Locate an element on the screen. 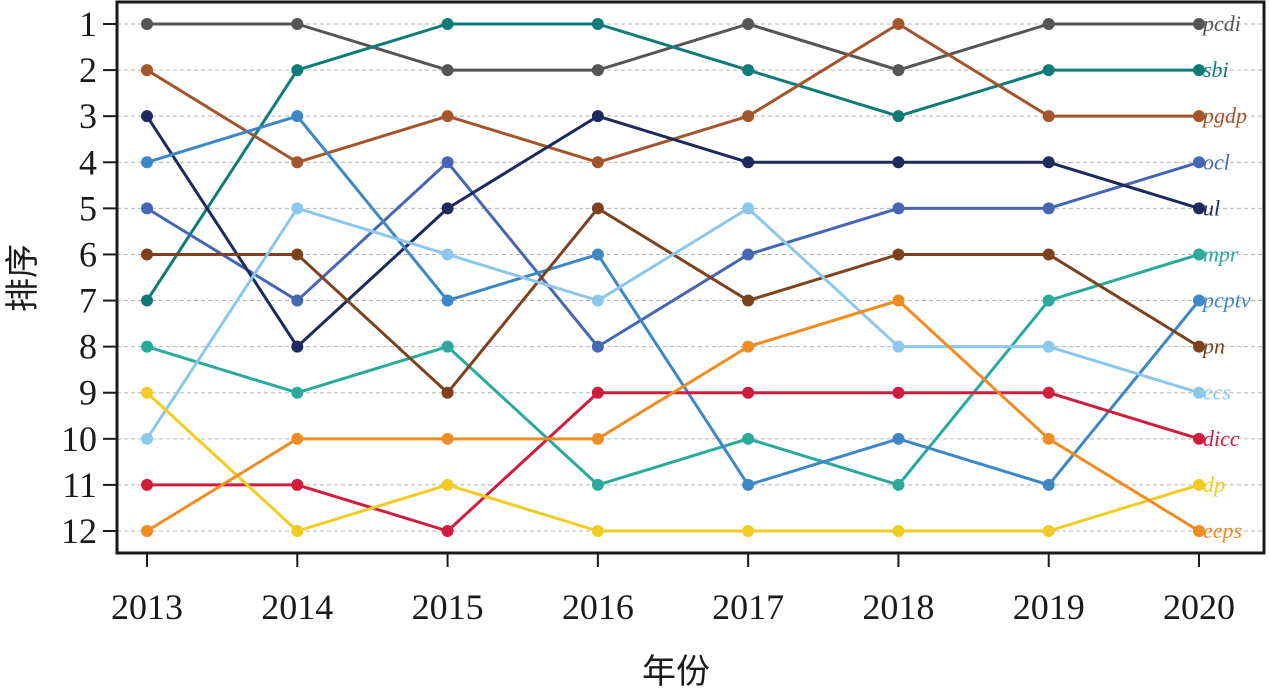 The width and height of the screenshot is (1269, 698). series-label-eeps: eeps is located at coordinates (1222, 530).